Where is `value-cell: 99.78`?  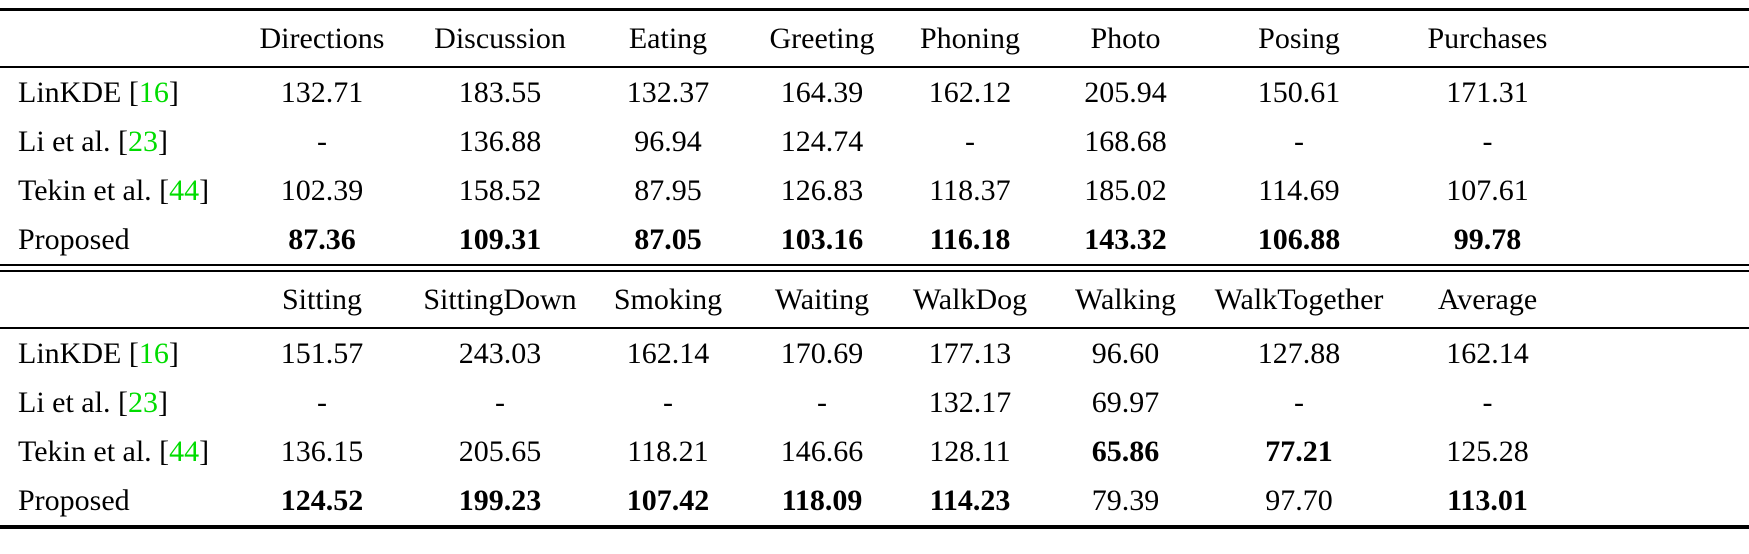 value-cell: 99.78 is located at coordinates (1487, 239).